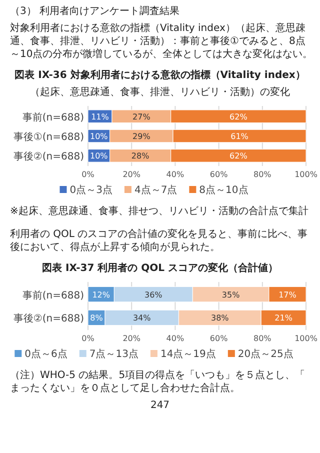  What do you see at coordinates (287, 295) in the screenshot?
I see `data-label: 17%` at bounding box center [287, 295].